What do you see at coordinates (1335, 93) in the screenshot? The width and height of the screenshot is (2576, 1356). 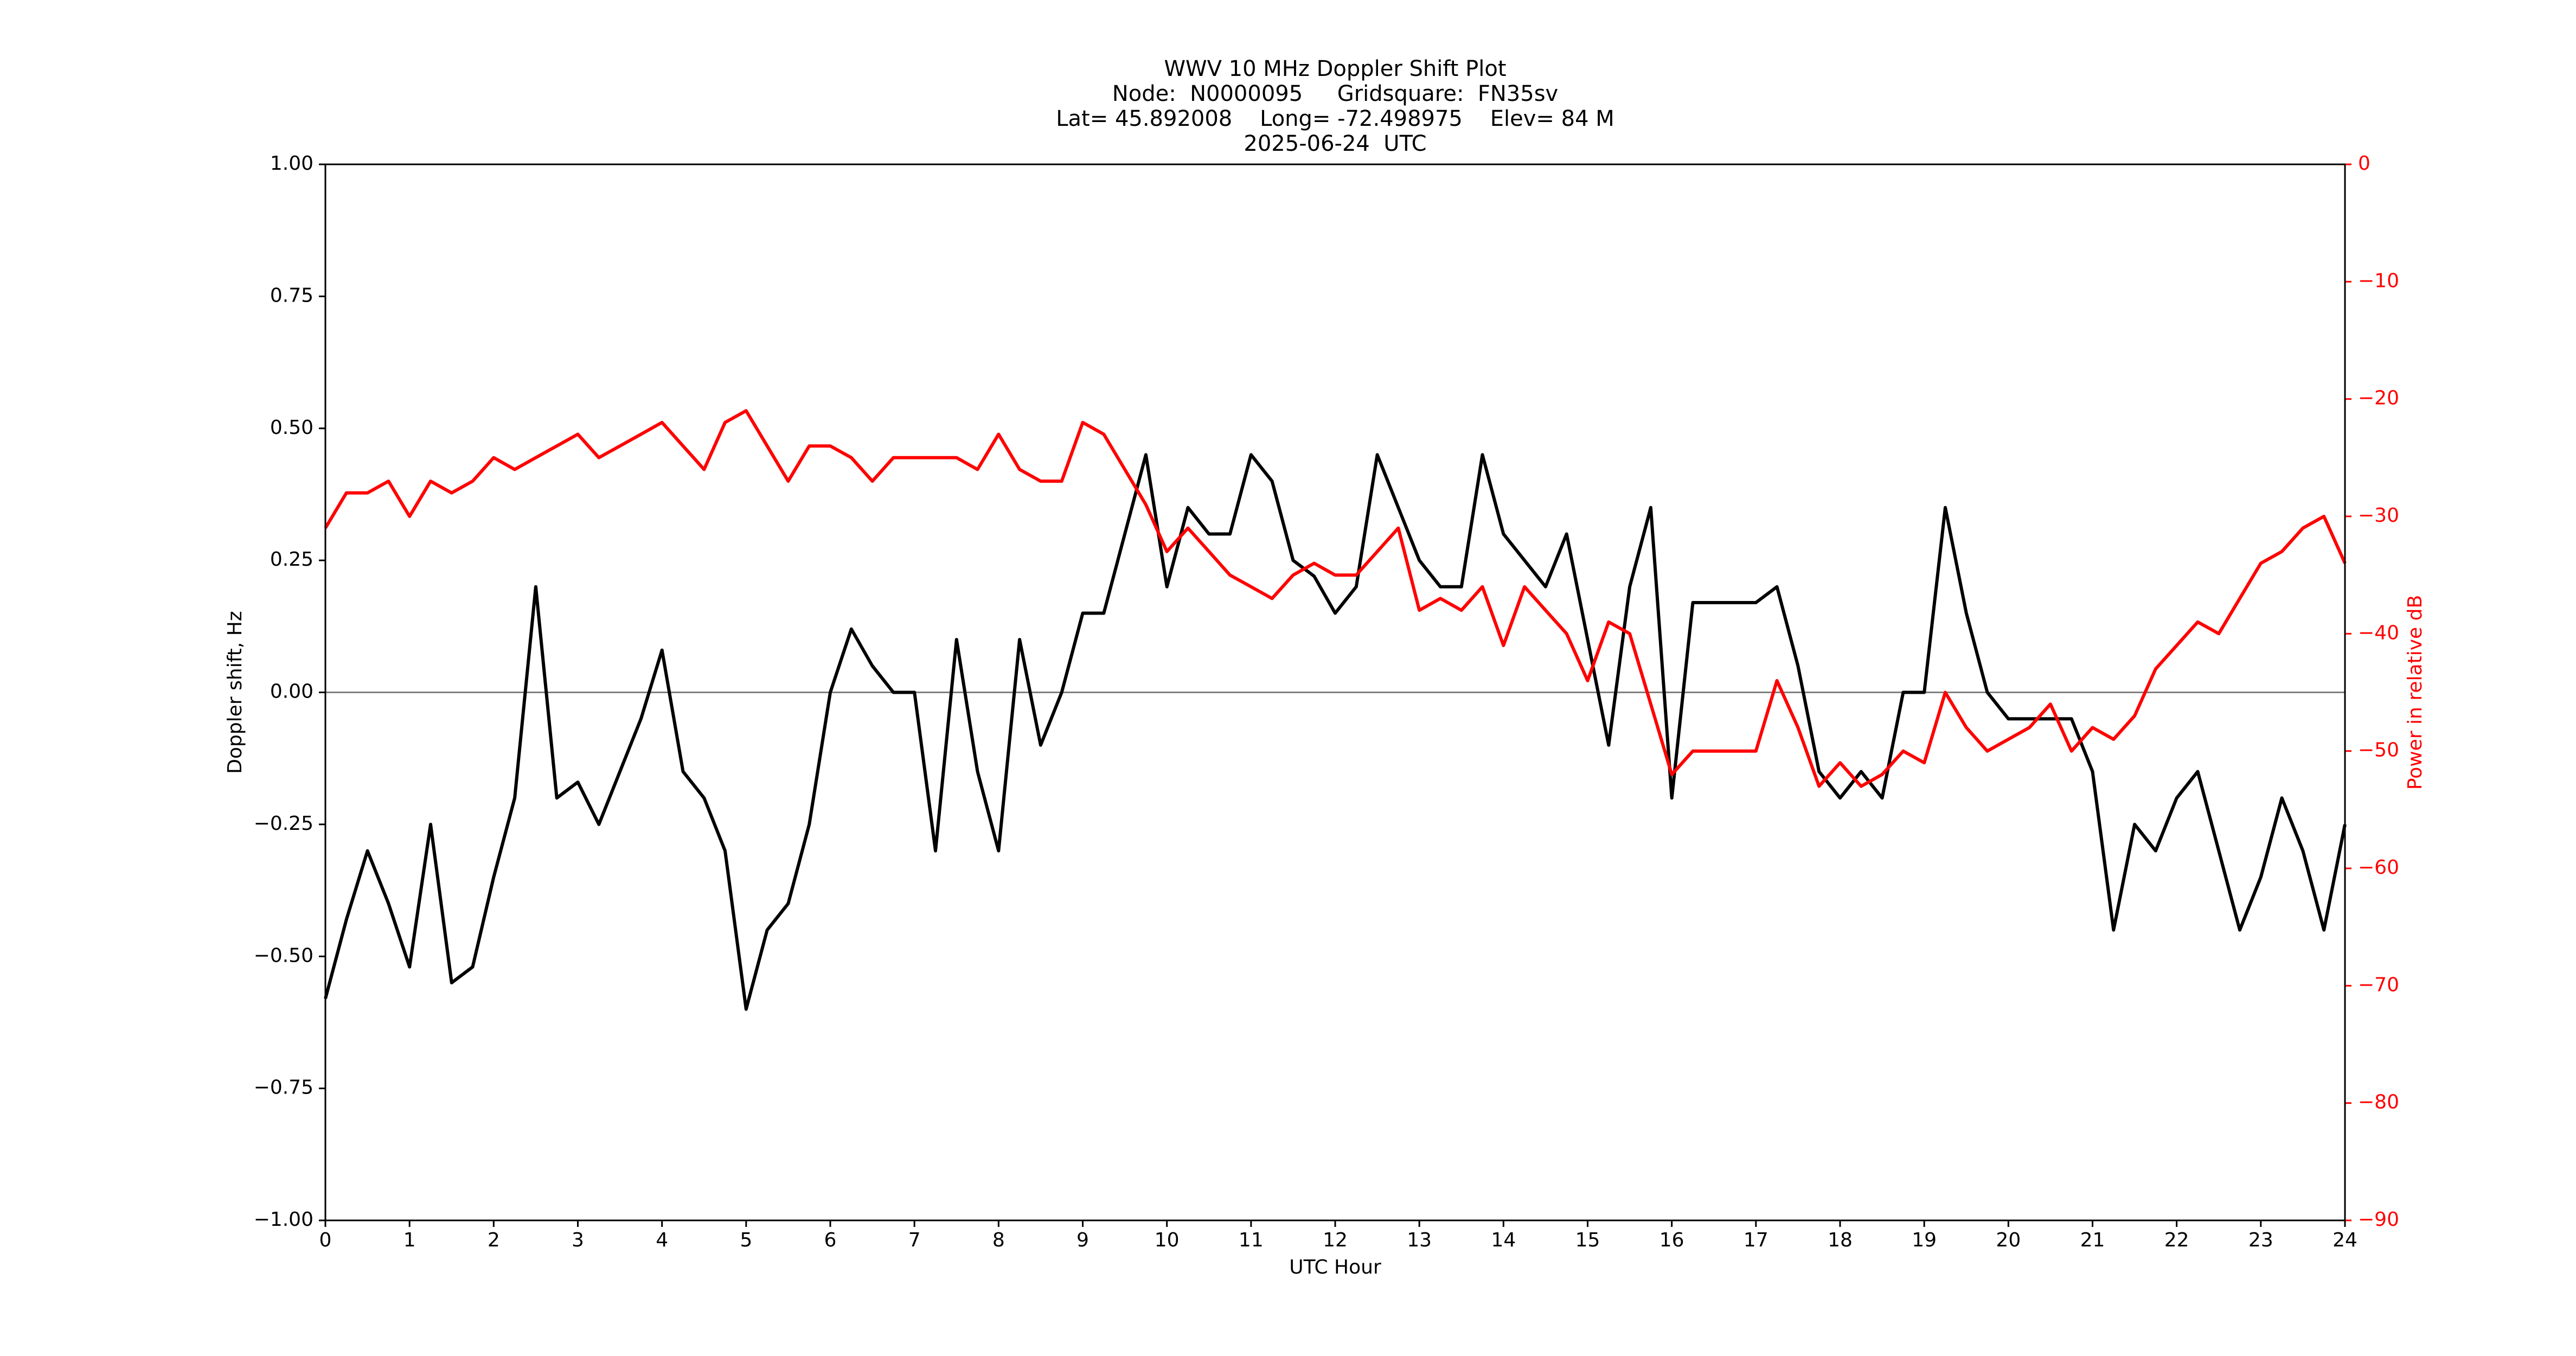 I see `chart-title: Node: N0000095 Gridsquare: FN35sv` at bounding box center [1335, 93].